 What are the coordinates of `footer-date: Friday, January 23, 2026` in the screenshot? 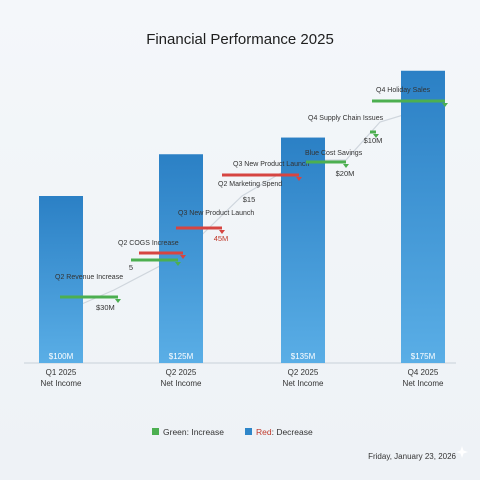 It's located at (412, 456).